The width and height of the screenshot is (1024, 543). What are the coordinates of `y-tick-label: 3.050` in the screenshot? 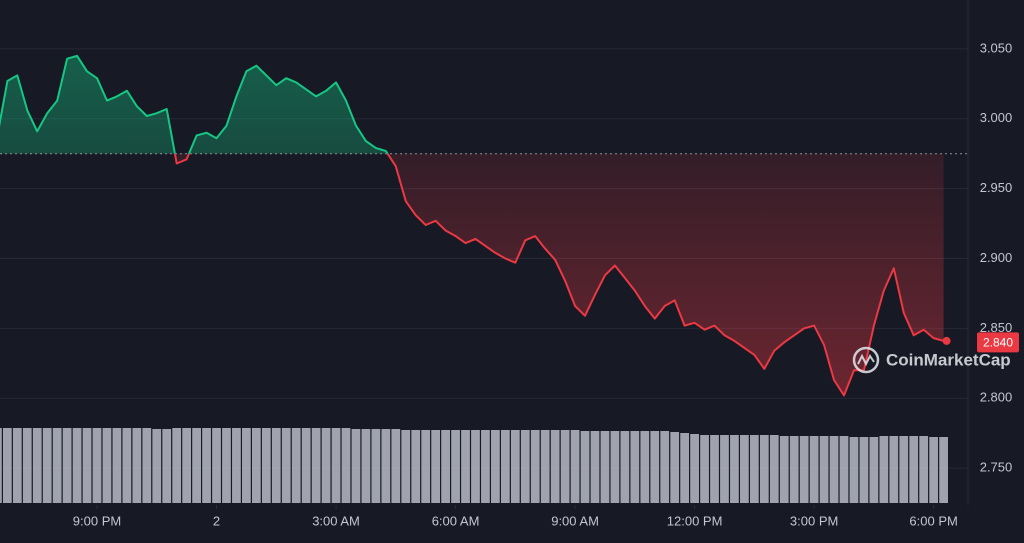 It's located at (996, 47).